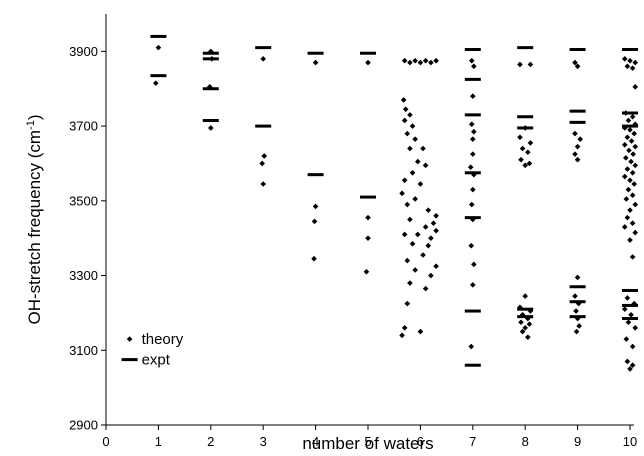 This screenshot has height=456, width=644. Describe the element at coordinates (83, 126) in the screenshot. I see `y-tick-label: 3700` at that location.